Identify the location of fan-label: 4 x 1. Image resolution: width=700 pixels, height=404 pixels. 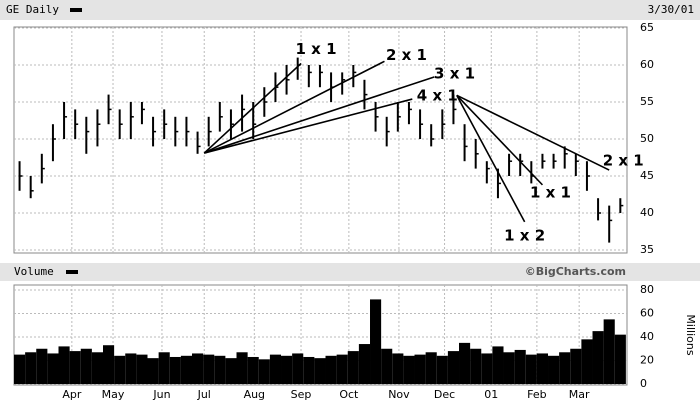
(437, 96).